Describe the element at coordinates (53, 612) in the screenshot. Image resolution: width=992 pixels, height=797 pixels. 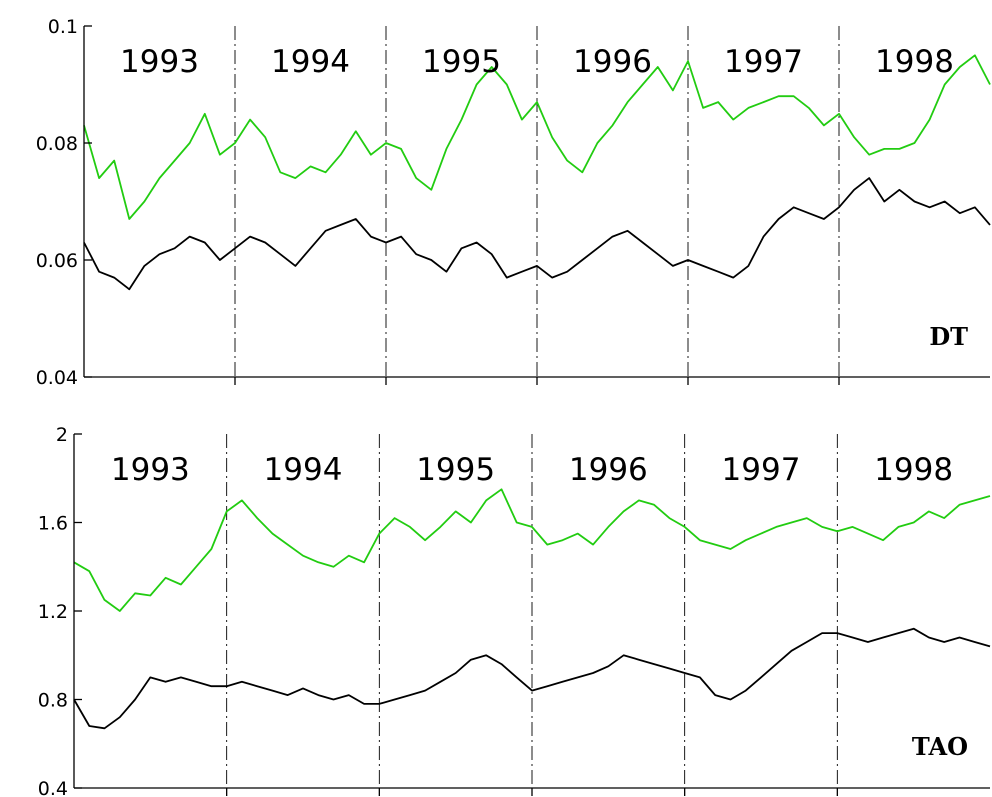
I see `y-tick-label: 1.2` at that location.